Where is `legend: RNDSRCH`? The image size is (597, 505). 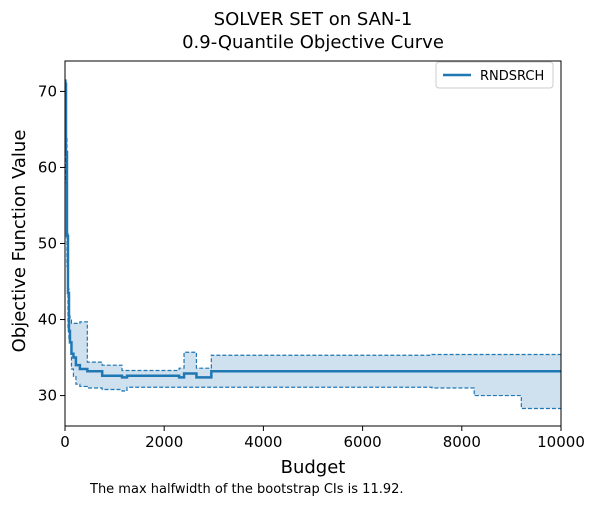
legend: RNDSRCH is located at coordinates (494, 75).